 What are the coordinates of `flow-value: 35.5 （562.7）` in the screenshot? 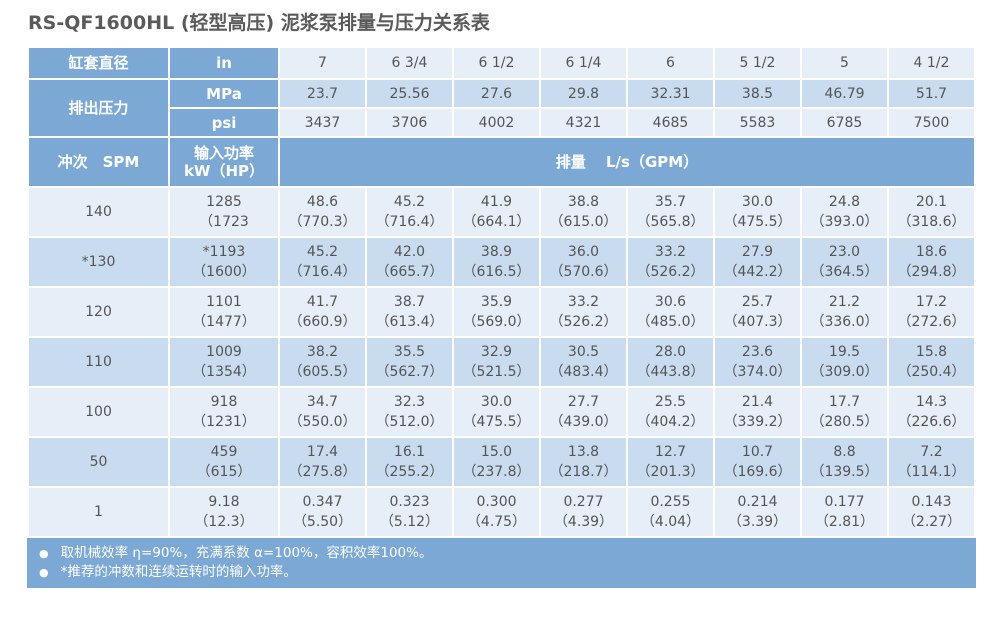 It's located at (409, 362).